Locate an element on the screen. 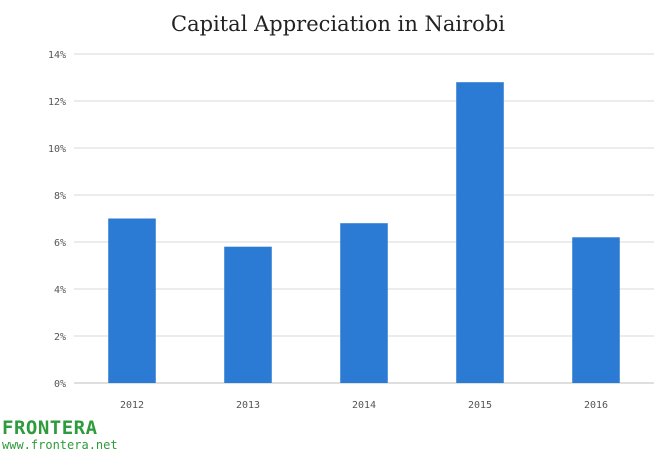 The image size is (669, 459). bar-2016 is located at coordinates (596, 310).